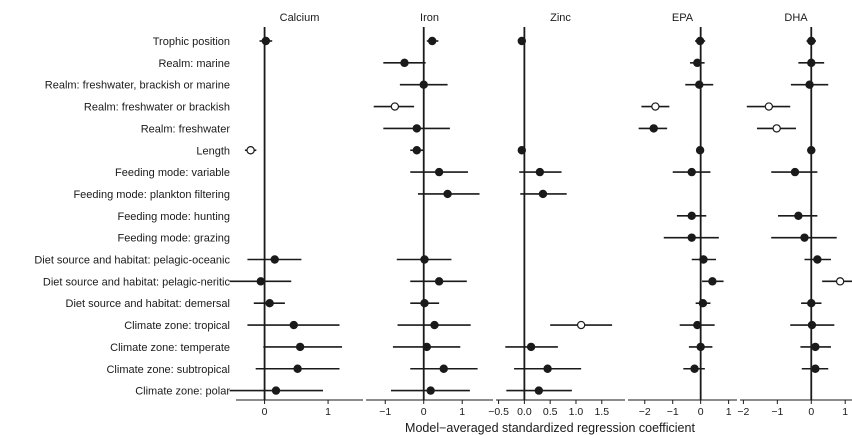  I want to click on predictor-label: Feeding mode: grazing, so click(173, 239).